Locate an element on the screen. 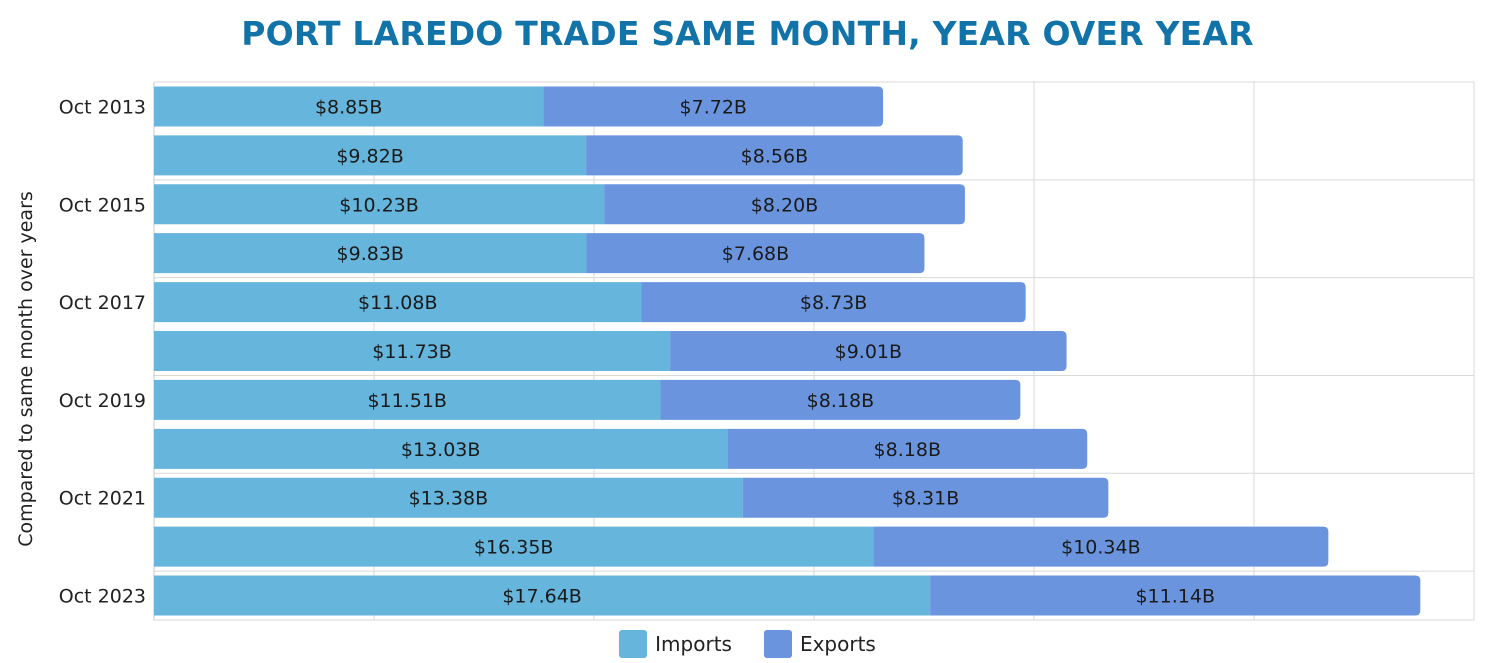  legend-label-exports: Exports is located at coordinates (837, 644).